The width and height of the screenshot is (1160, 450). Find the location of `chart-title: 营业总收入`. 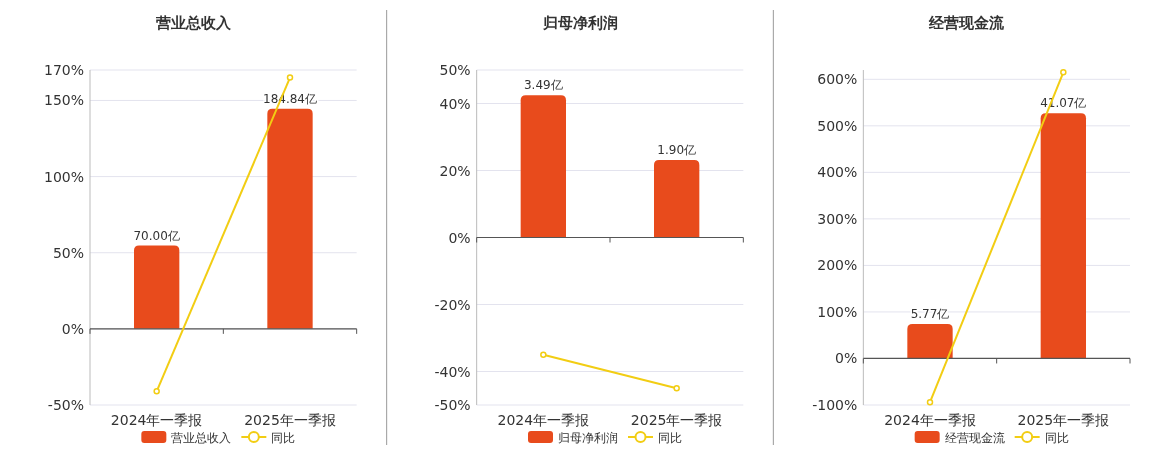

chart-title: 营业总收入 is located at coordinates (193, 23).